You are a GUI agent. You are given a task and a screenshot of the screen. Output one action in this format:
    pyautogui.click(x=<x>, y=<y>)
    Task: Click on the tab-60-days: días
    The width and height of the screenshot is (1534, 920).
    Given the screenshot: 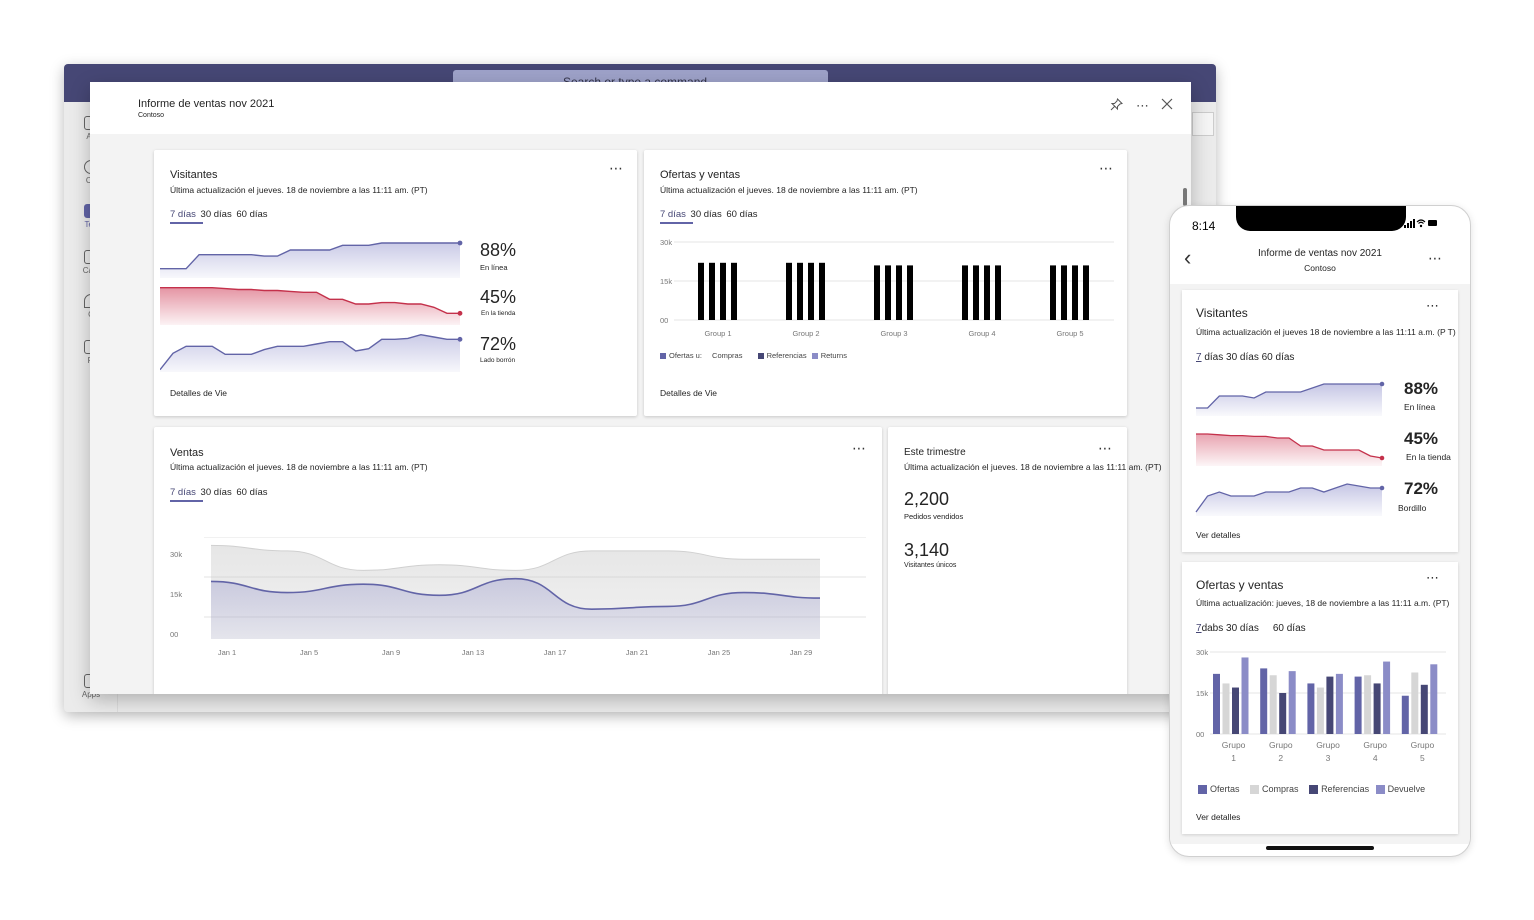 What is the action you would take?
    pyautogui.click(x=1294, y=628)
    